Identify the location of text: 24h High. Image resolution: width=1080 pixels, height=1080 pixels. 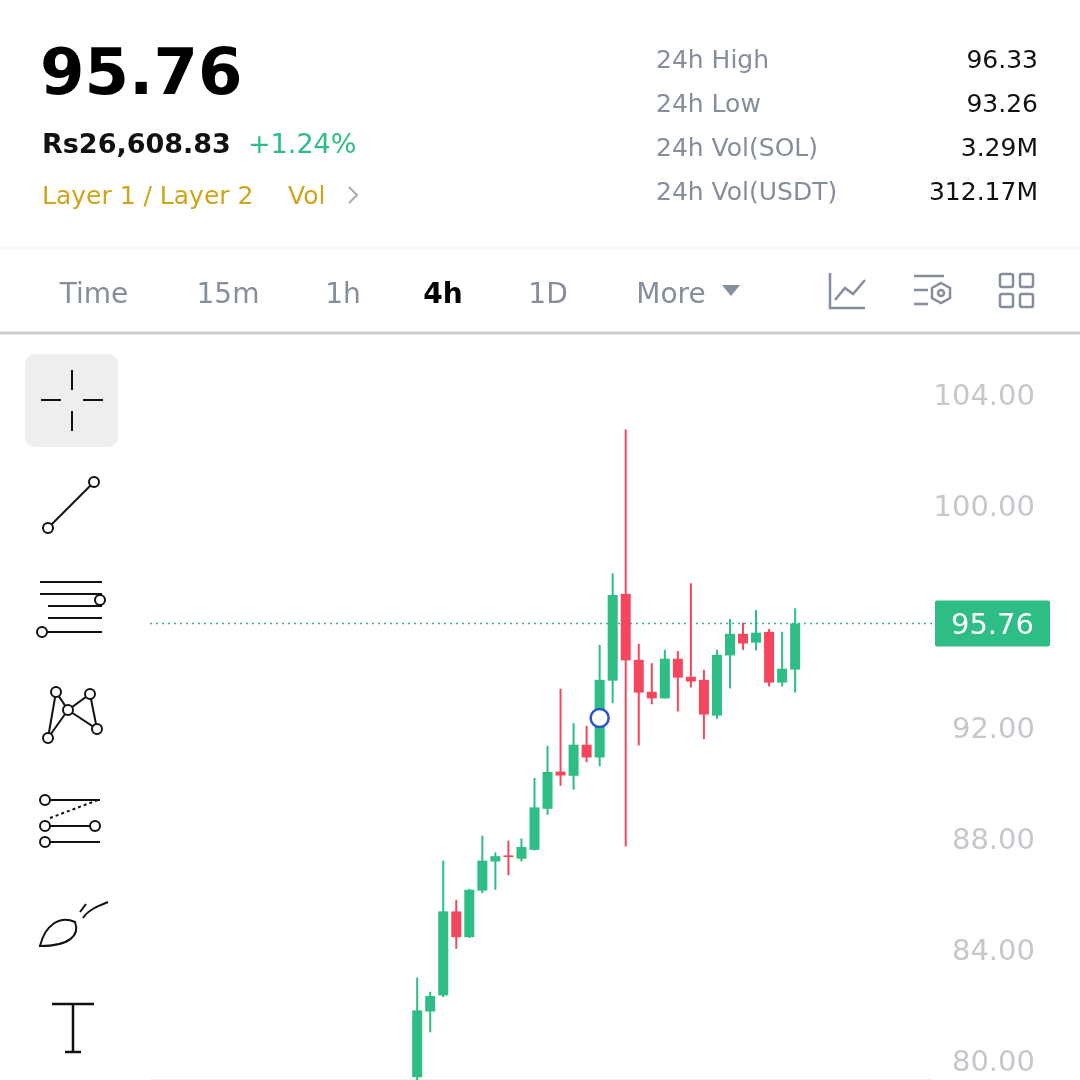
(713, 59).